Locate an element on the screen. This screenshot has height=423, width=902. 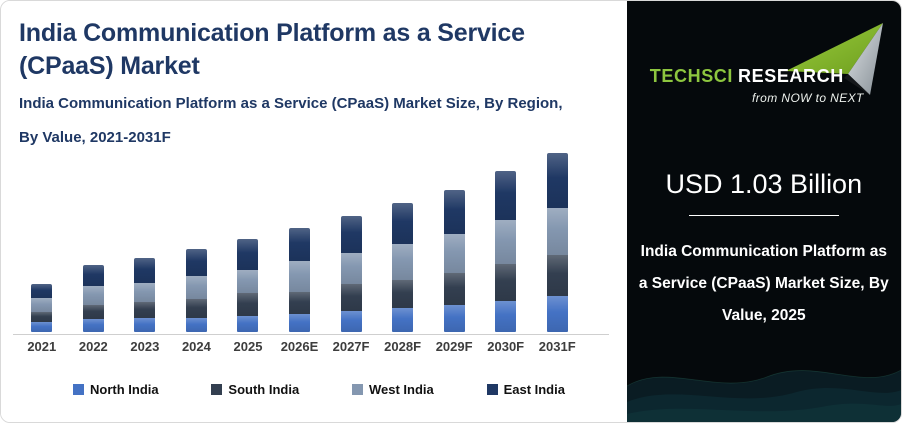
caption-line-1: India Communication Platform as is located at coordinates (763, 251).